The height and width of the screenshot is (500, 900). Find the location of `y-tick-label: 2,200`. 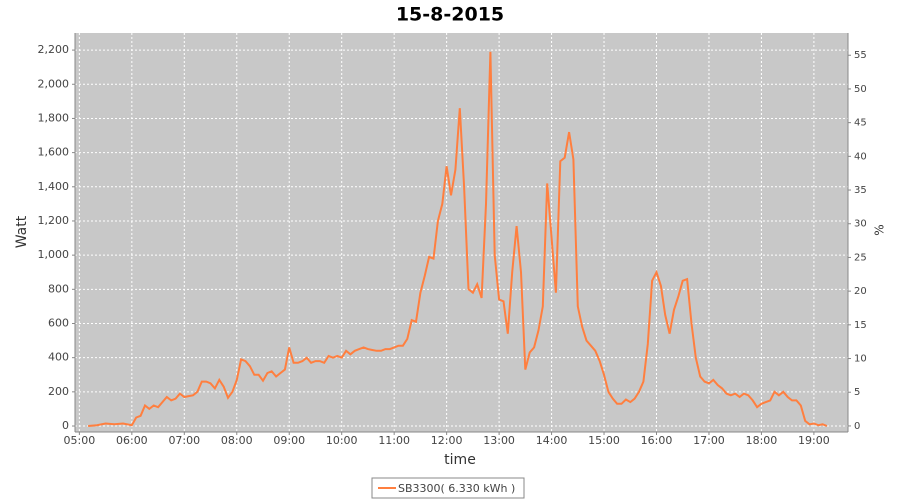

y-tick-label: 2,200 is located at coordinates (54, 49).